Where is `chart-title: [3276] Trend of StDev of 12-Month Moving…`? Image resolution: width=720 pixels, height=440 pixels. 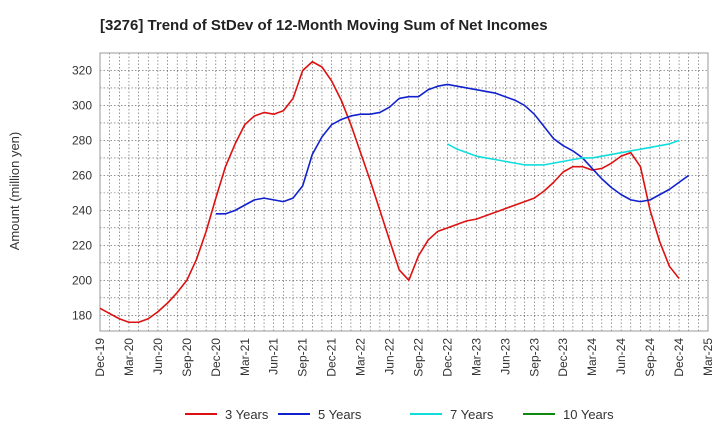
chart-title: [3276] Trend of StDev of 12-Month Moving… is located at coordinates (324, 25).